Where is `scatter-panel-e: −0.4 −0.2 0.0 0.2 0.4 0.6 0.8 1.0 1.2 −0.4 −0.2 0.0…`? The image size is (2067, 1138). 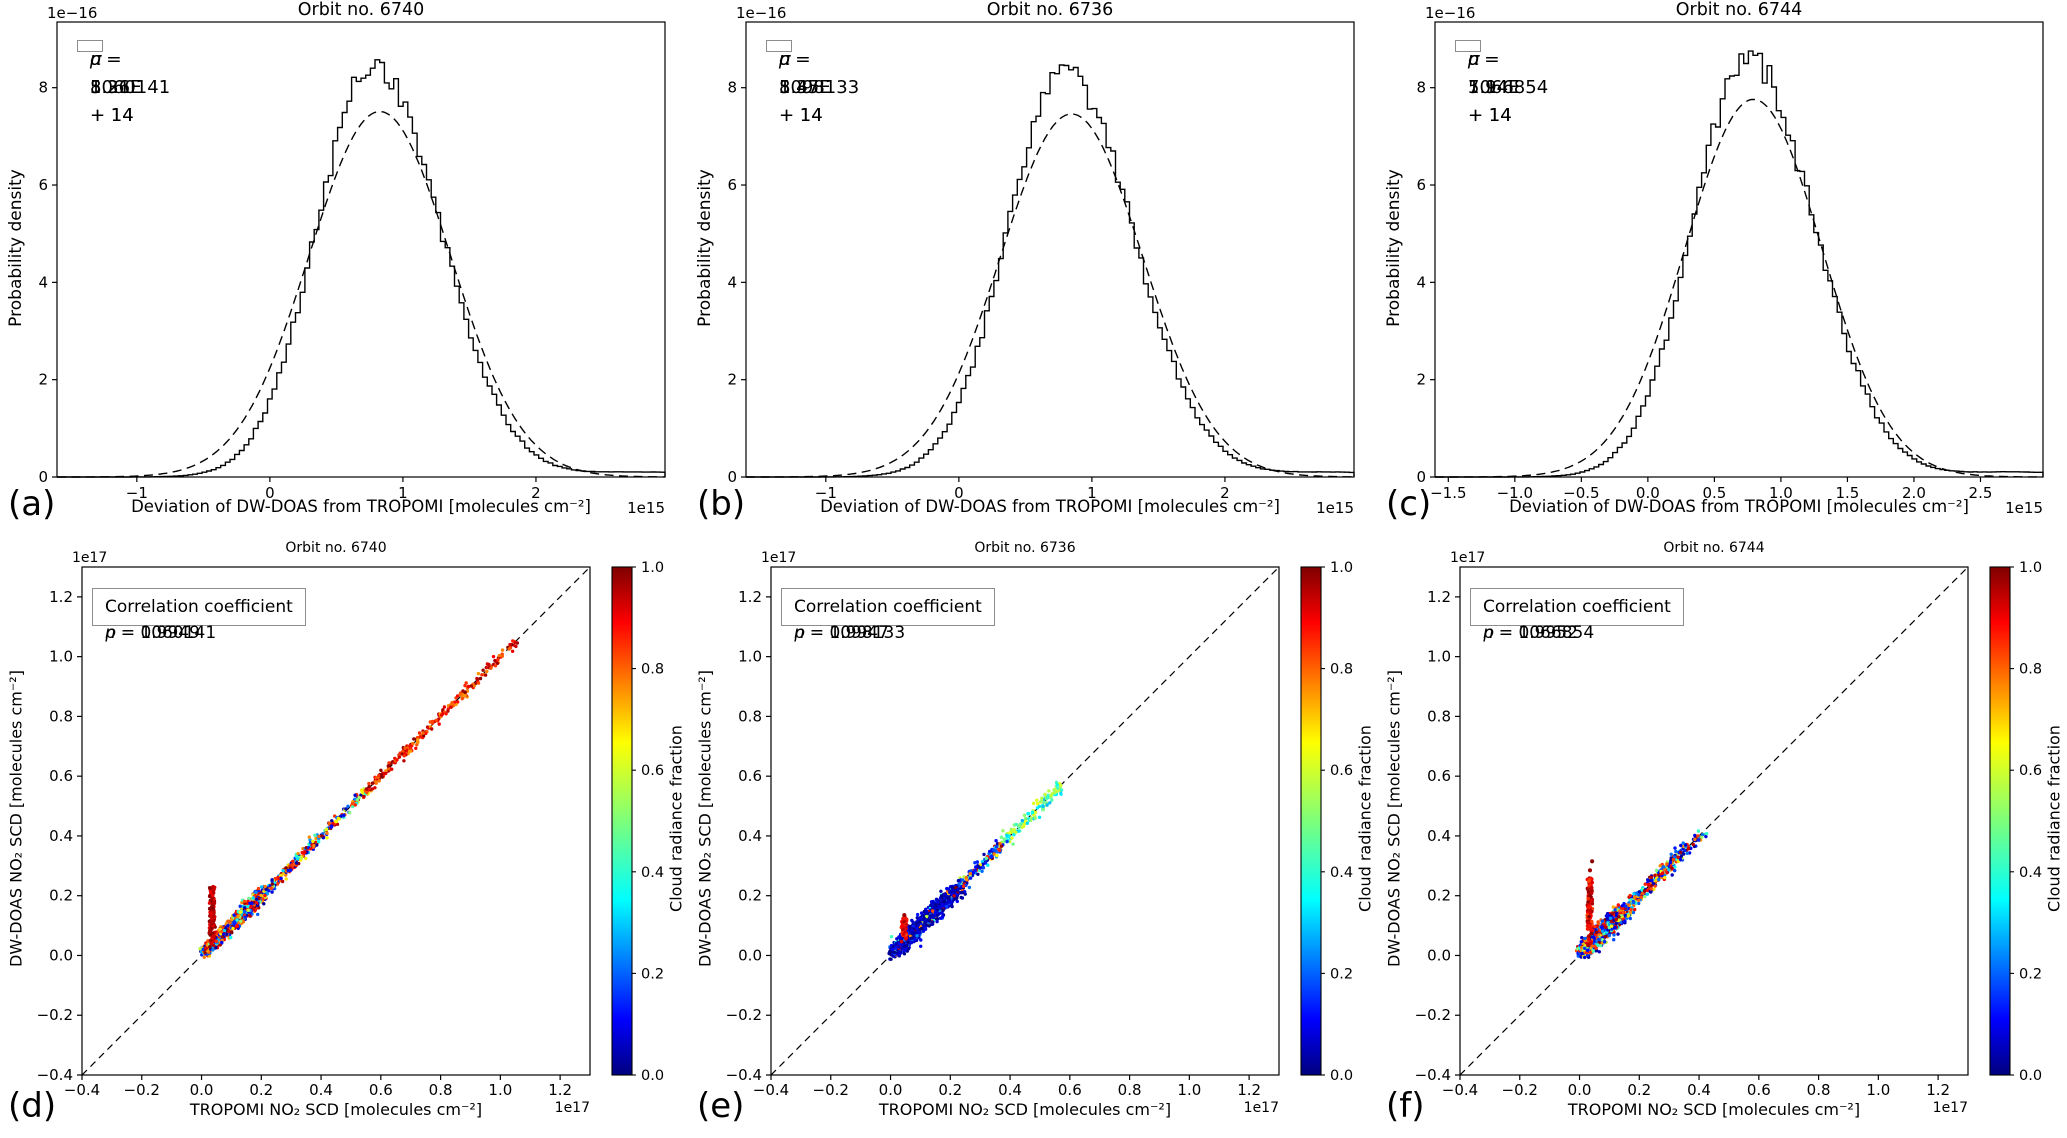 scatter-panel-e: −0.4 −0.2 0.0 0.2 0.4 0.6 0.8 1.0 1.2 −0.4 −0.2 0.0… is located at coordinates (1040, 829).